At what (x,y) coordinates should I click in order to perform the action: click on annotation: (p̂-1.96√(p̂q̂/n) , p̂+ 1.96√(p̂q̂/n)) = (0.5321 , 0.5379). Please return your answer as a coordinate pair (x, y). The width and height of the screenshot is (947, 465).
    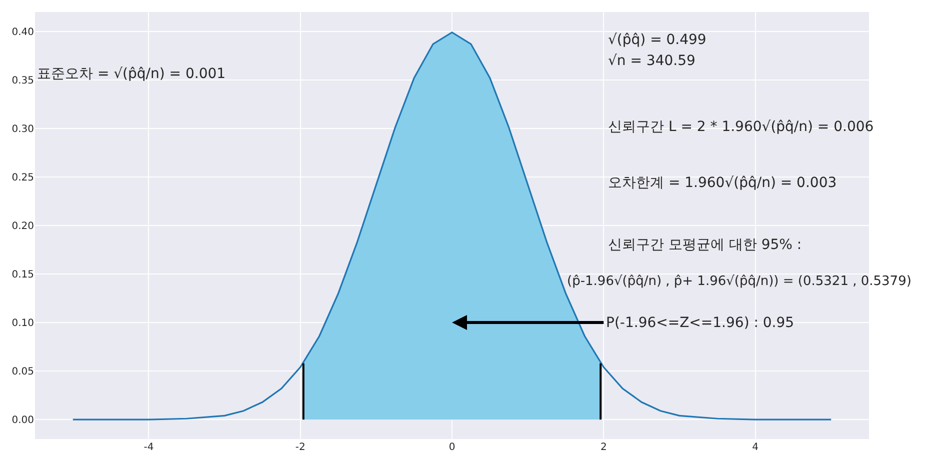
    Looking at the image, I should click on (739, 281).